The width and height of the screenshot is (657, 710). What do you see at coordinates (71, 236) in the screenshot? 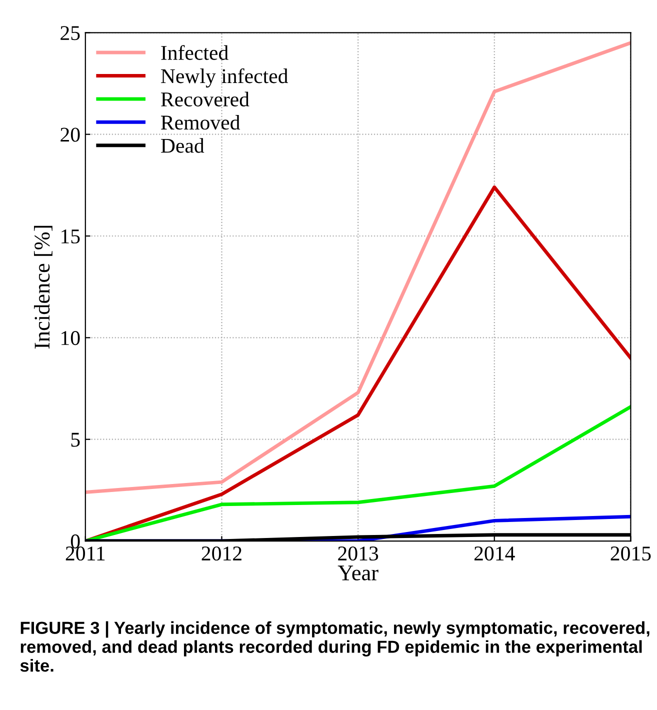
I see `y-tick-label: 15` at bounding box center [71, 236].